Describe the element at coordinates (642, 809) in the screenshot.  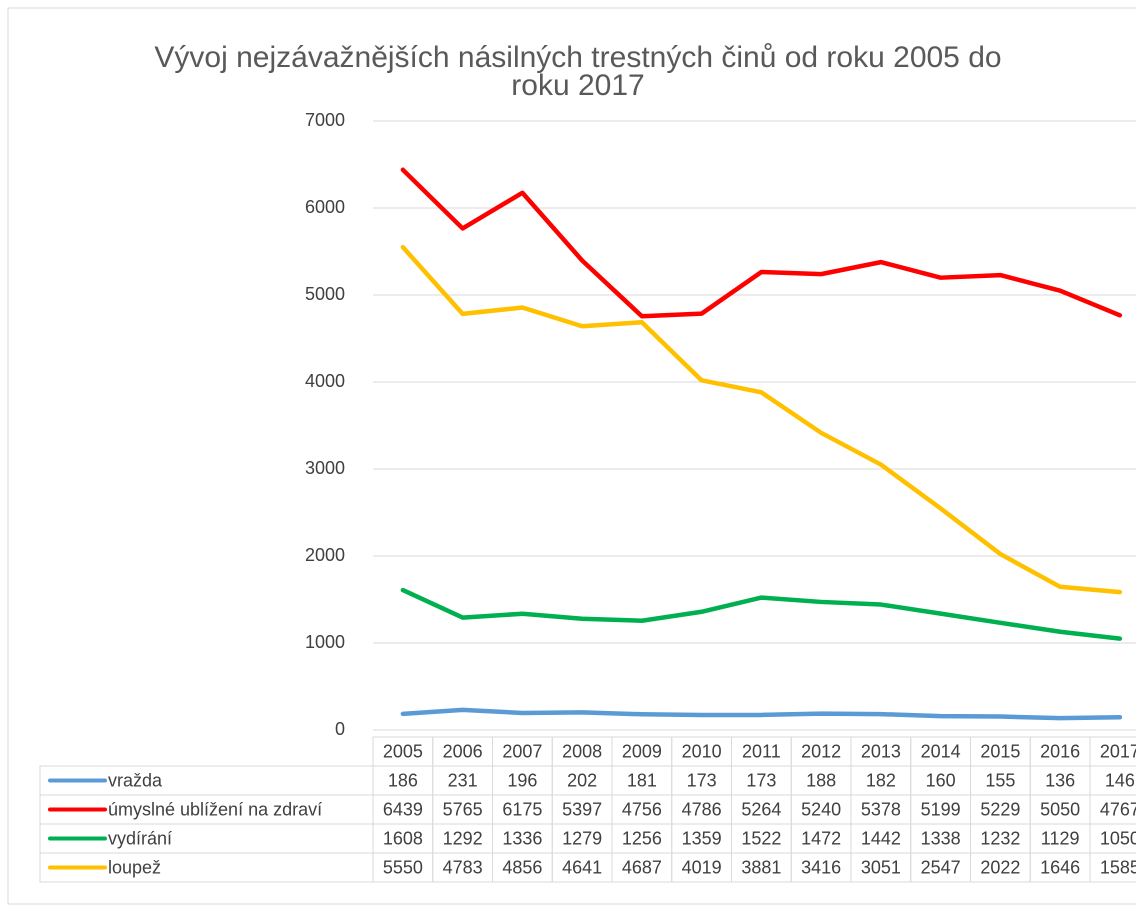
I see `table-value: 4756` at that location.